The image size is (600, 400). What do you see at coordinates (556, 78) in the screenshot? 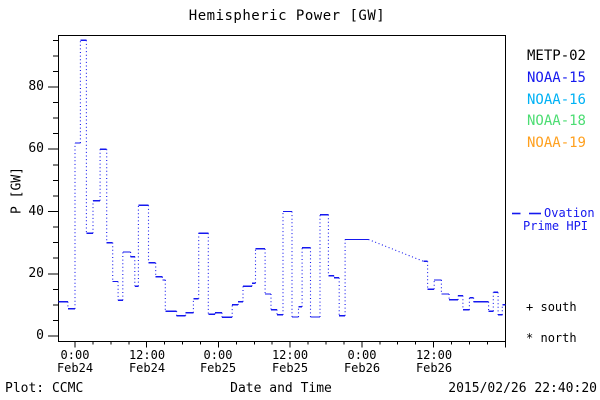
I see `legend-satellite-noaa-15: NOAA-15` at bounding box center [556, 78].